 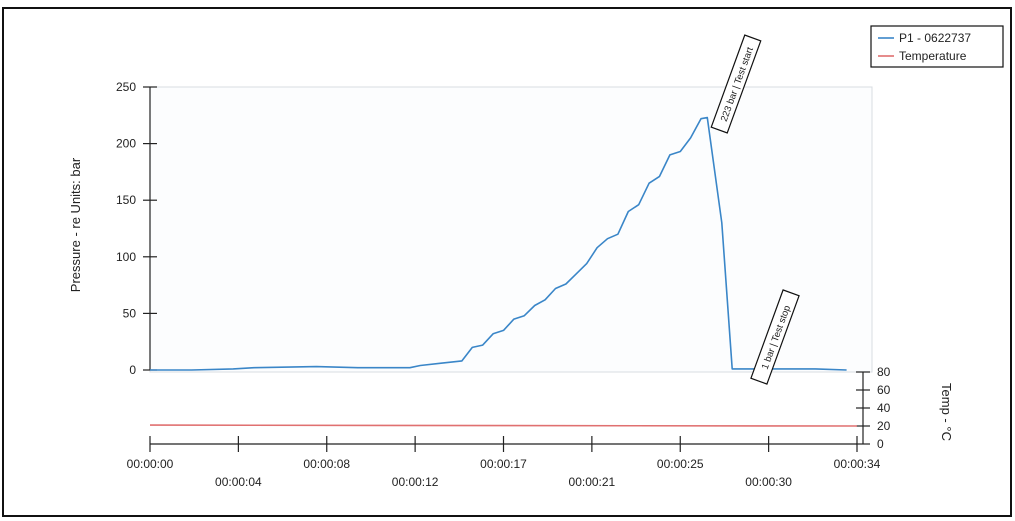 What do you see at coordinates (326, 464) in the screenshot?
I see `x-tick-label: 00:00:08` at bounding box center [326, 464].